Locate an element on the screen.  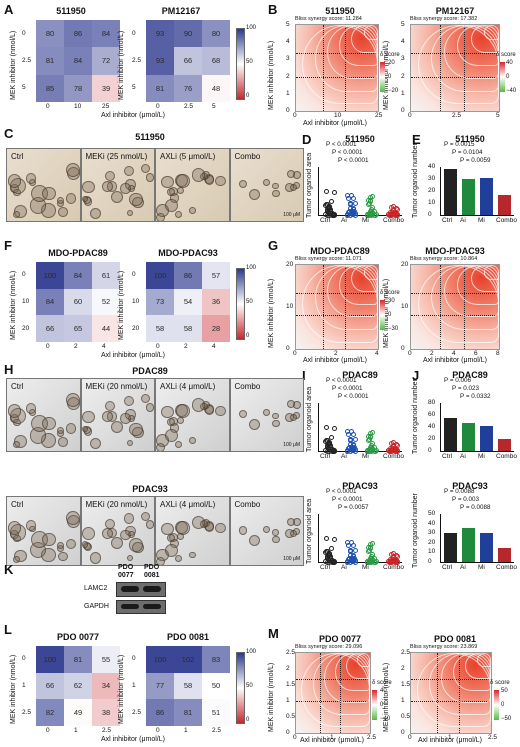
heatmap-cell: 85 is located at coordinates (50, 88).